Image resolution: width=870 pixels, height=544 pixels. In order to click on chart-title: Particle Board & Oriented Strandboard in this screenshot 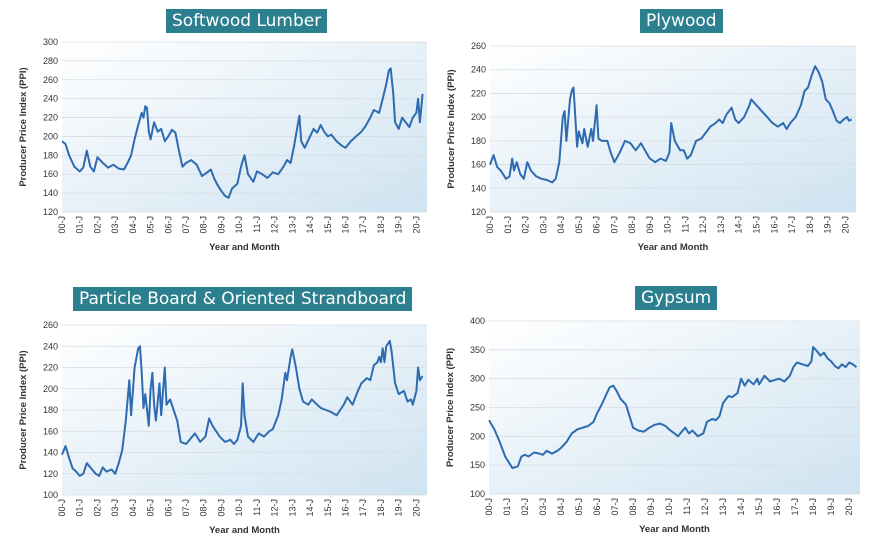, I will do `click(243, 299)`.